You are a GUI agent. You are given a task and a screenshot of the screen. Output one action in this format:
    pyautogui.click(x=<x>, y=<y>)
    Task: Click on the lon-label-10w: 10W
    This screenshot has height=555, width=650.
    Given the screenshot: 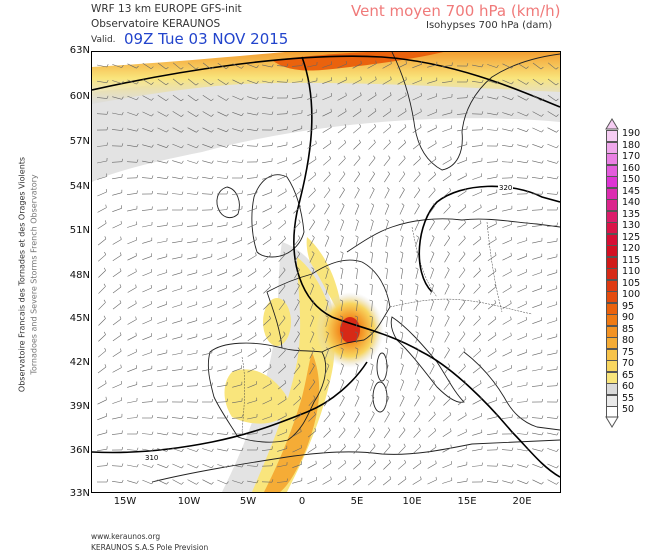 What is the action you would take?
    pyautogui.click(x=189, y=501)
    